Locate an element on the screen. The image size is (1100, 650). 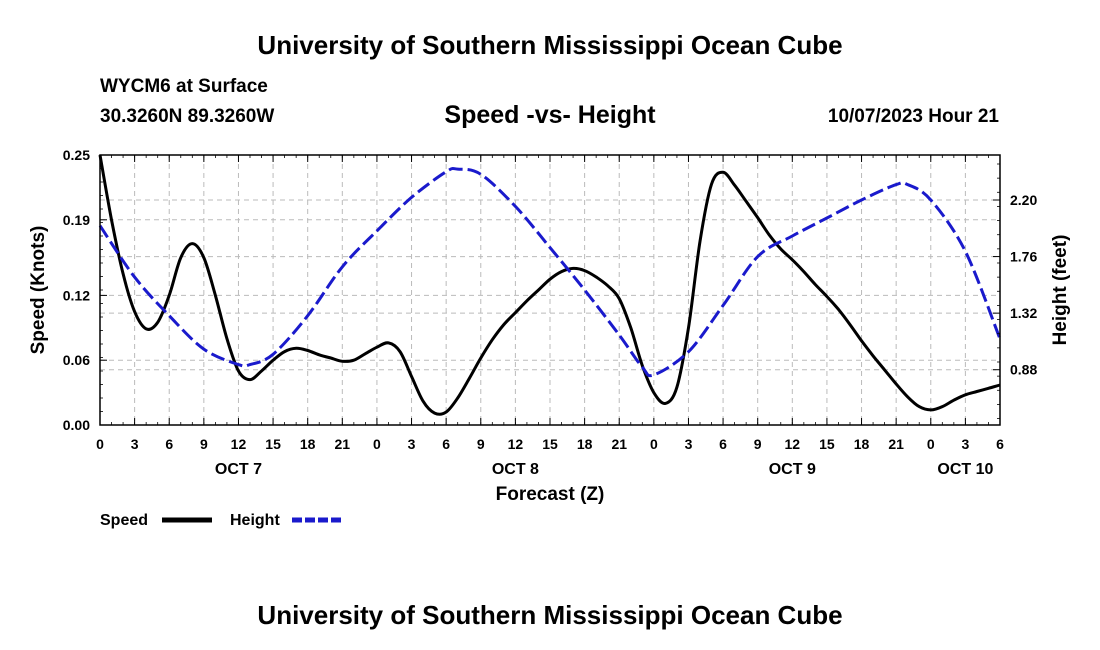
day-label: OCT 7 is located at coordinates (238, 469).